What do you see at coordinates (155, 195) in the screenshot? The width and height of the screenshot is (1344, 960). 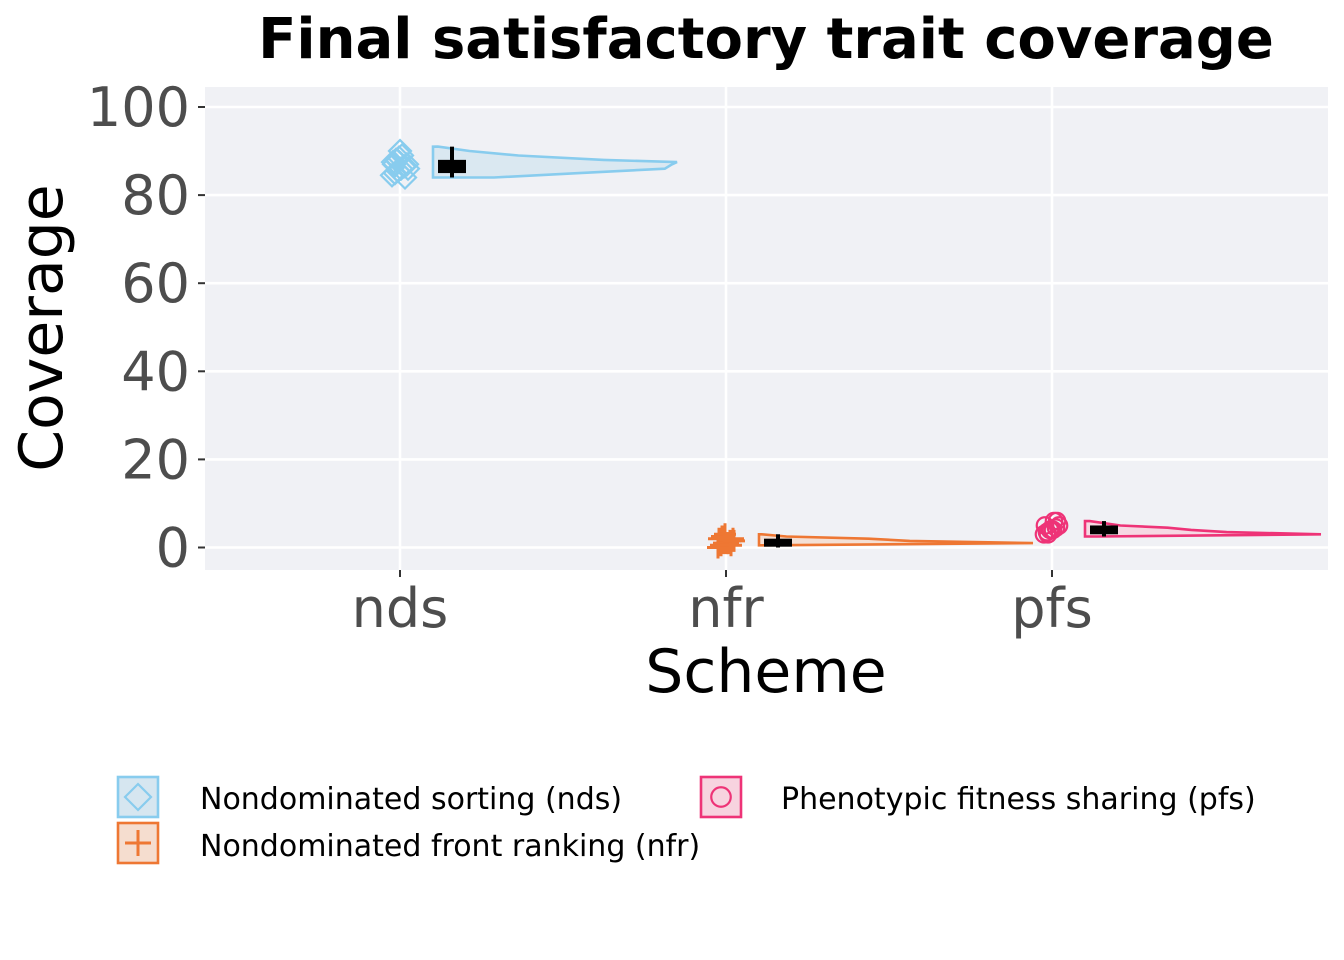 I see `y-tick-label: 80` at bounding box center [155, 195].